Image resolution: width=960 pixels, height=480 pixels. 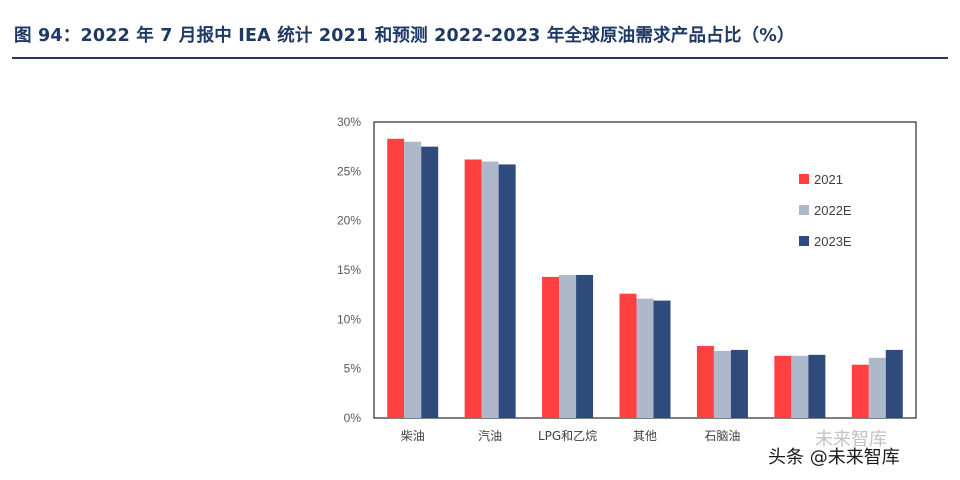 I want to click on watermark-ghost-text: 未来智库, so click(x=851, y=439).